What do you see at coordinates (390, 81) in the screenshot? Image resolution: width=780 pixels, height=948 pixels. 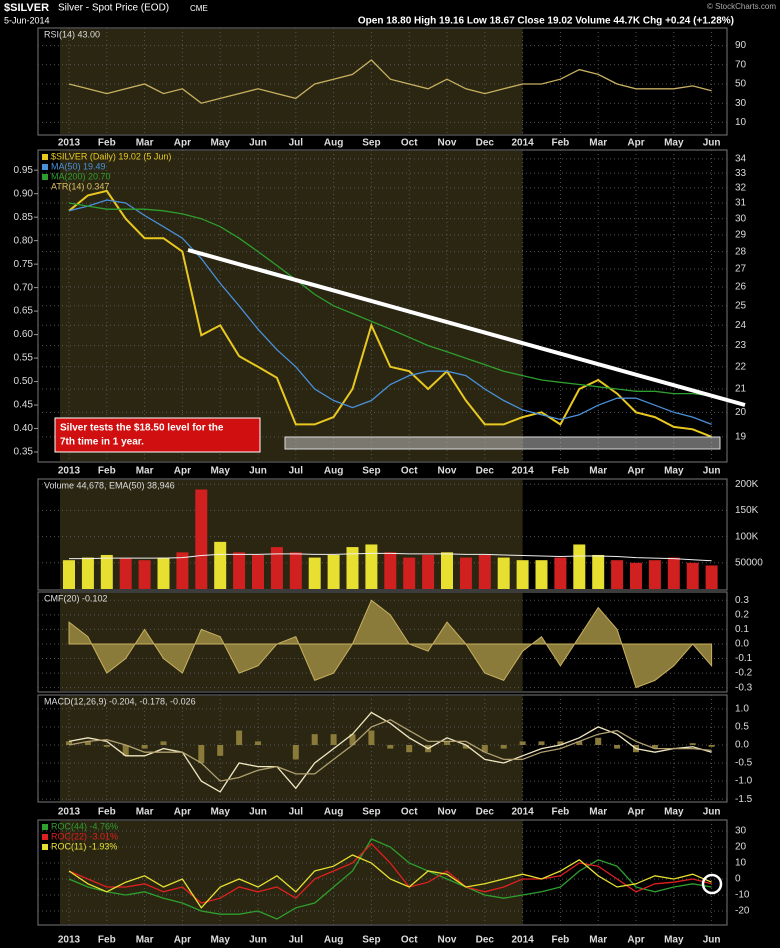 I see `series-line` at bounding box center [390, 81].